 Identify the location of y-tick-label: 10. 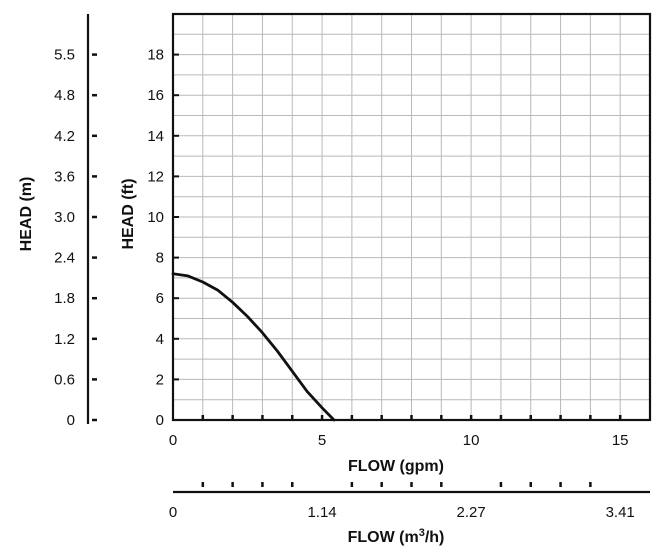
(155, 217).